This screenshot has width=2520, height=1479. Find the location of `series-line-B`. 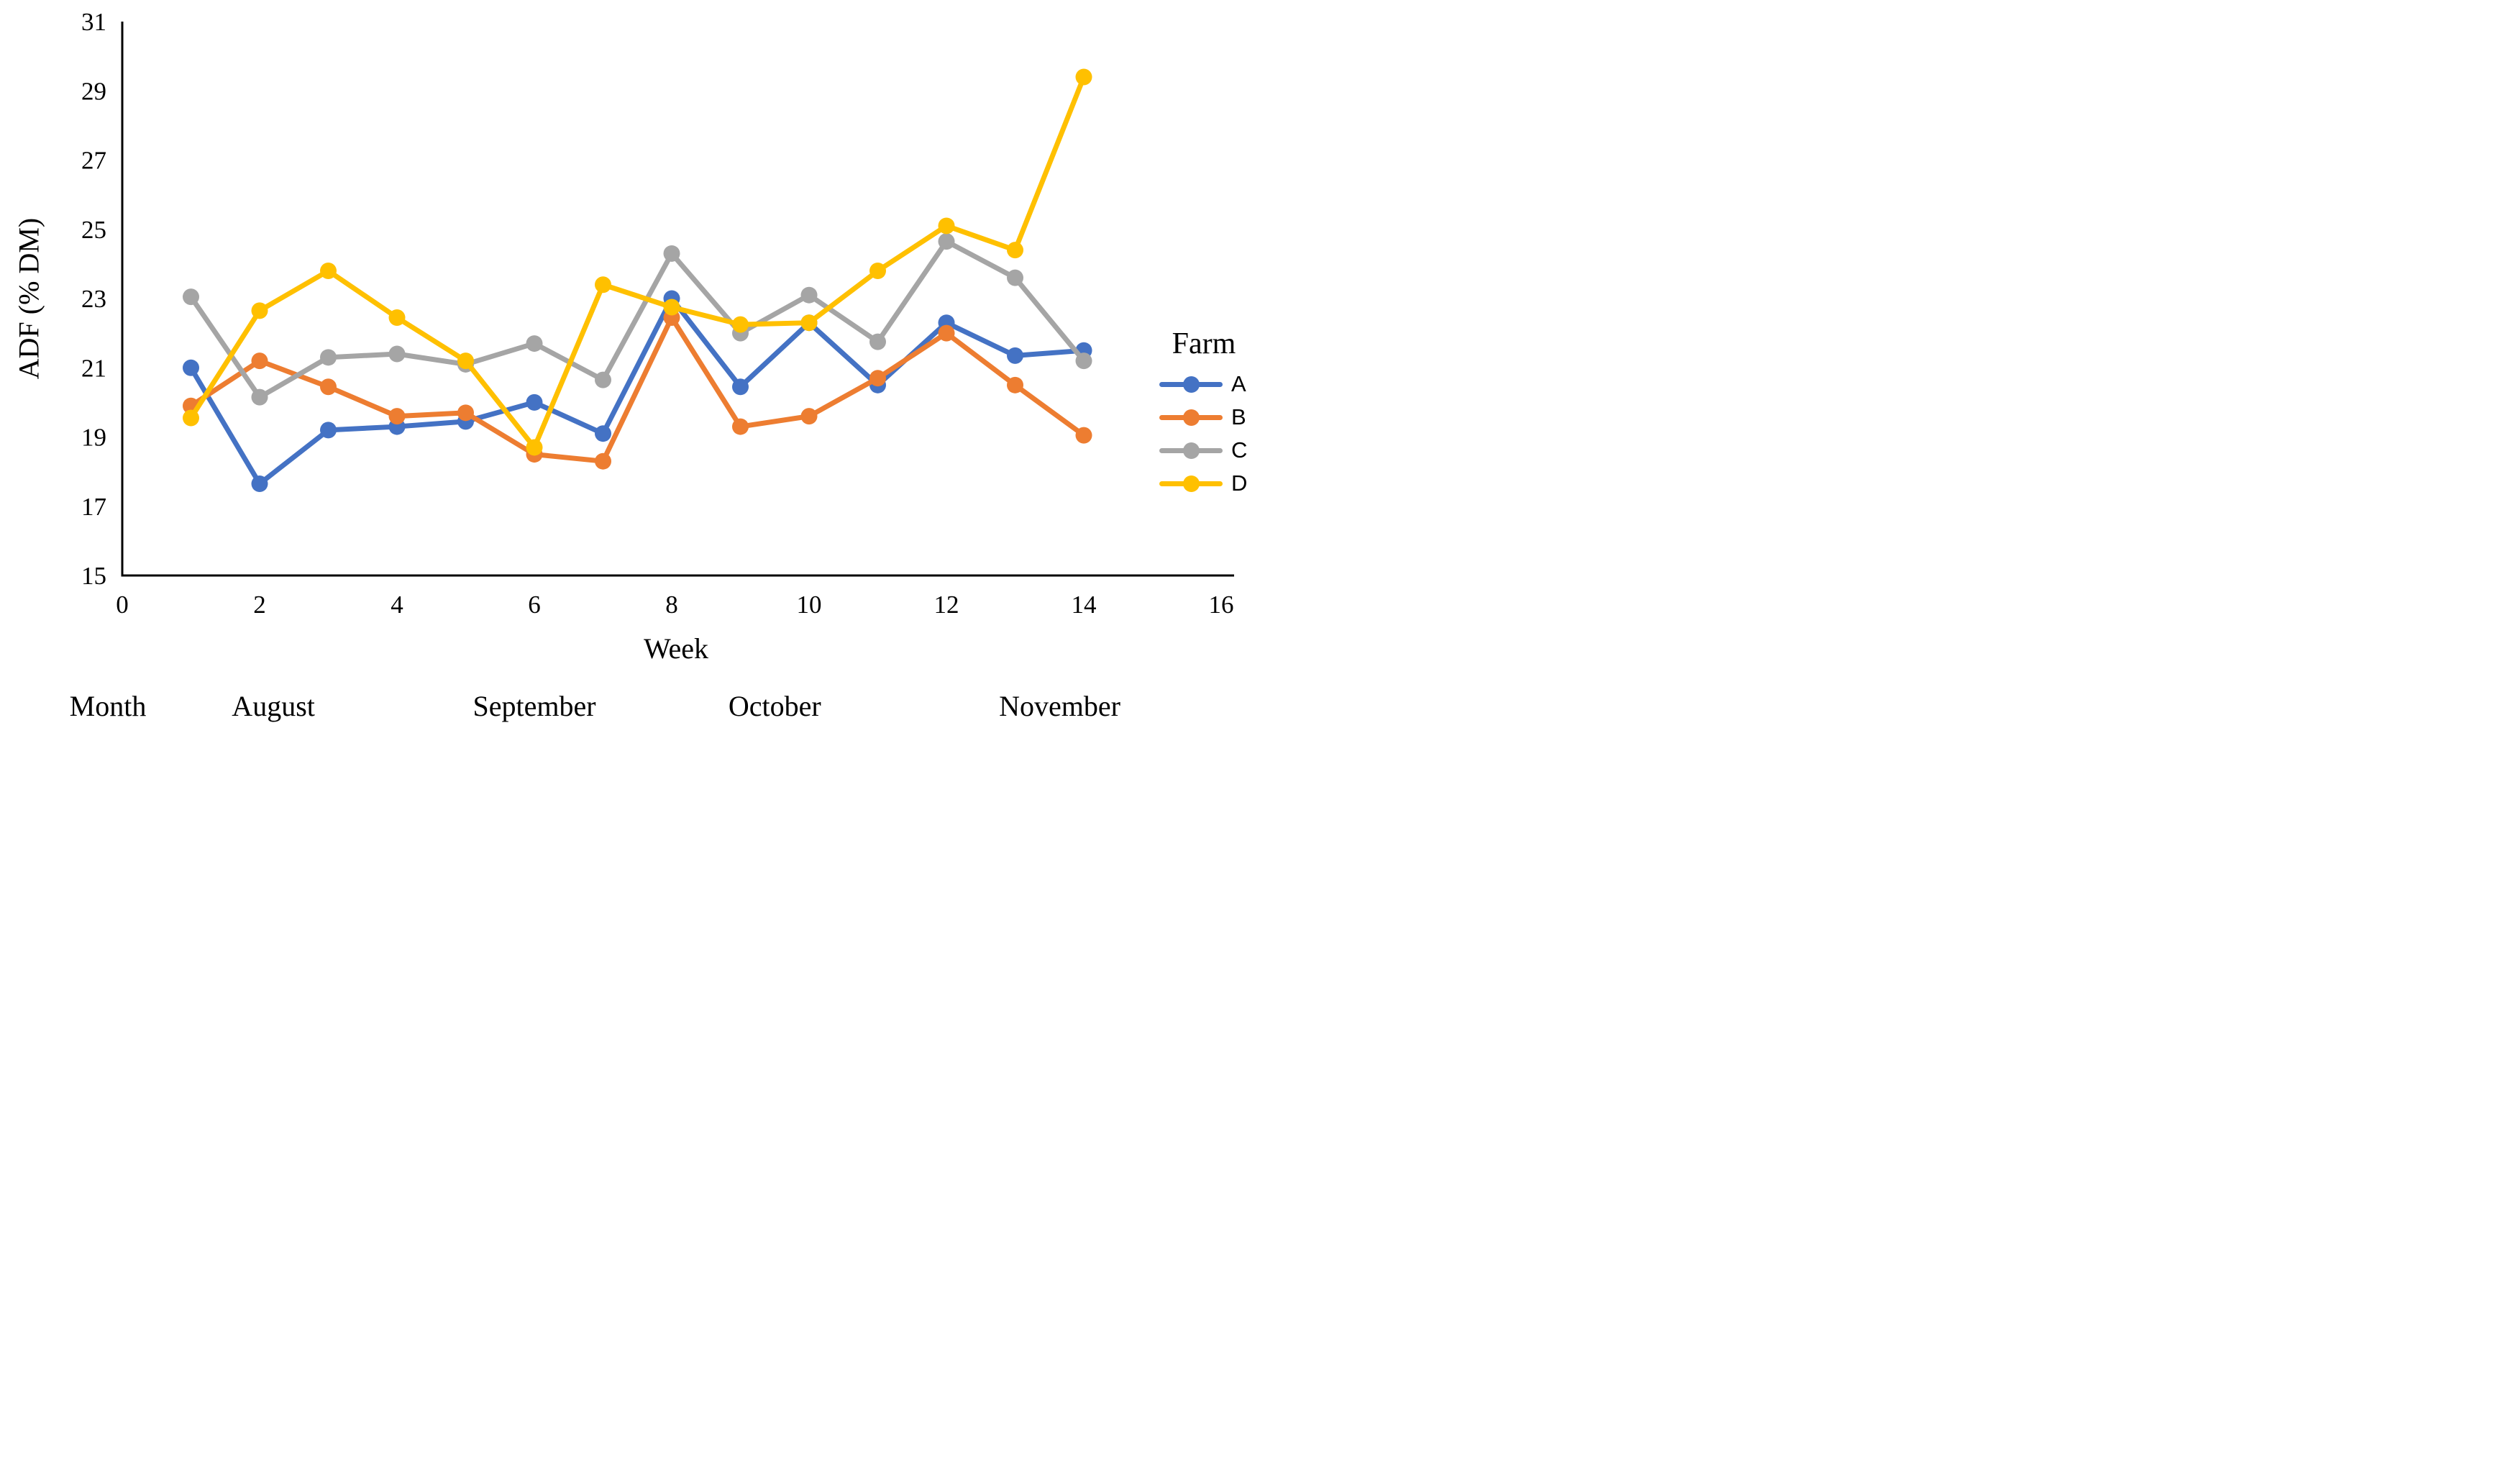

series-line-B is located at coordinates (637, 389).